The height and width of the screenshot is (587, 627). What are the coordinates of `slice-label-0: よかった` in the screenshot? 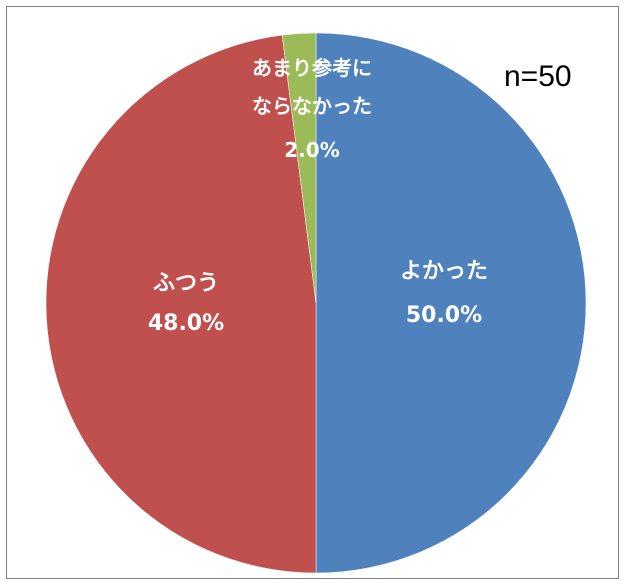 It's located at (444, 271).